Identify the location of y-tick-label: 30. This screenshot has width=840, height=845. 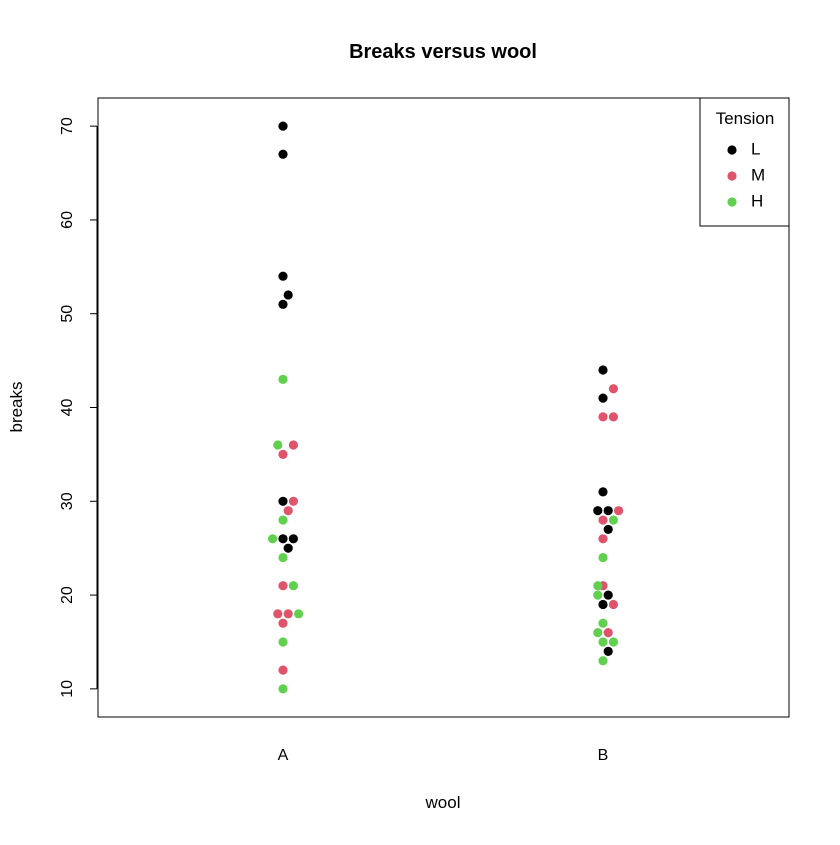
(67, 501).